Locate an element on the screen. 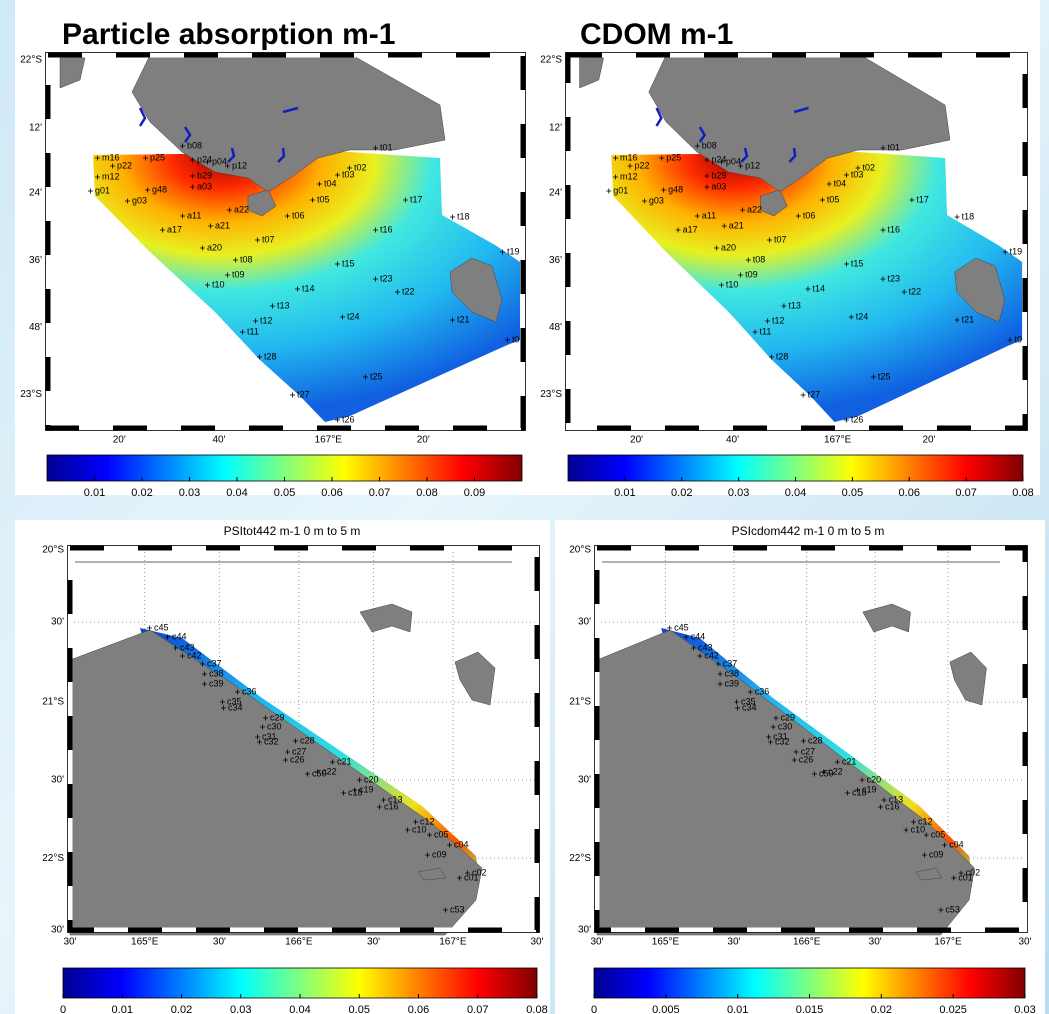 The height and width of the screenshot is (1014, 1049). station-label: c02 is located at coordinates (479, 872).